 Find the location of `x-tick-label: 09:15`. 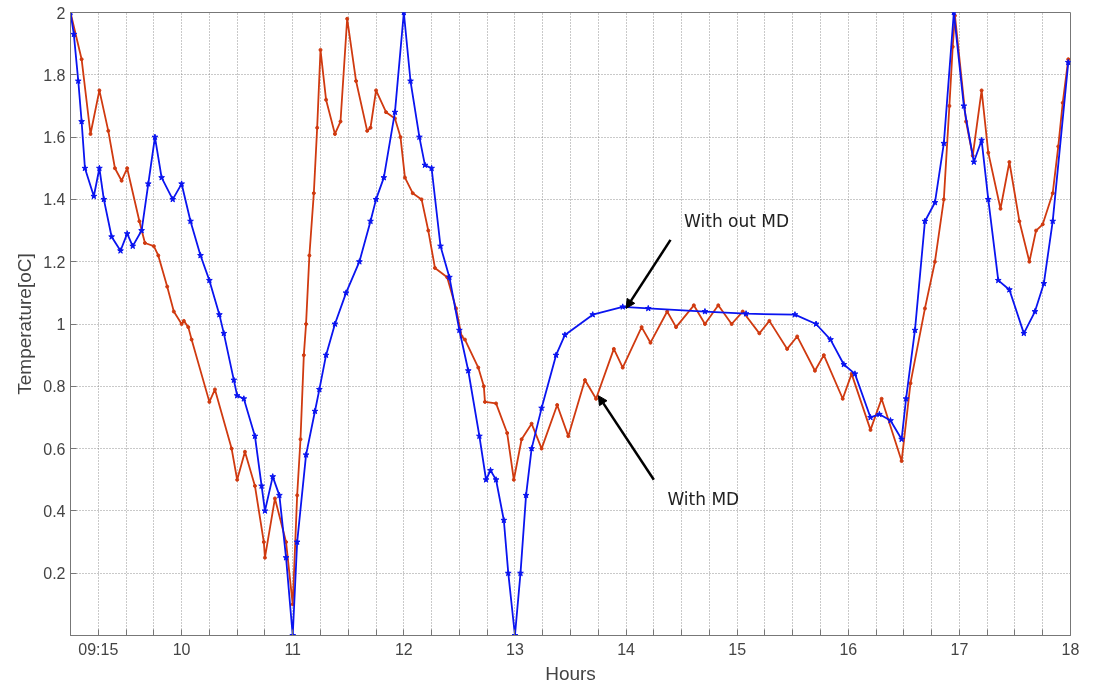

x-tick-label: 09:15 is located at coordinates (98, 649).